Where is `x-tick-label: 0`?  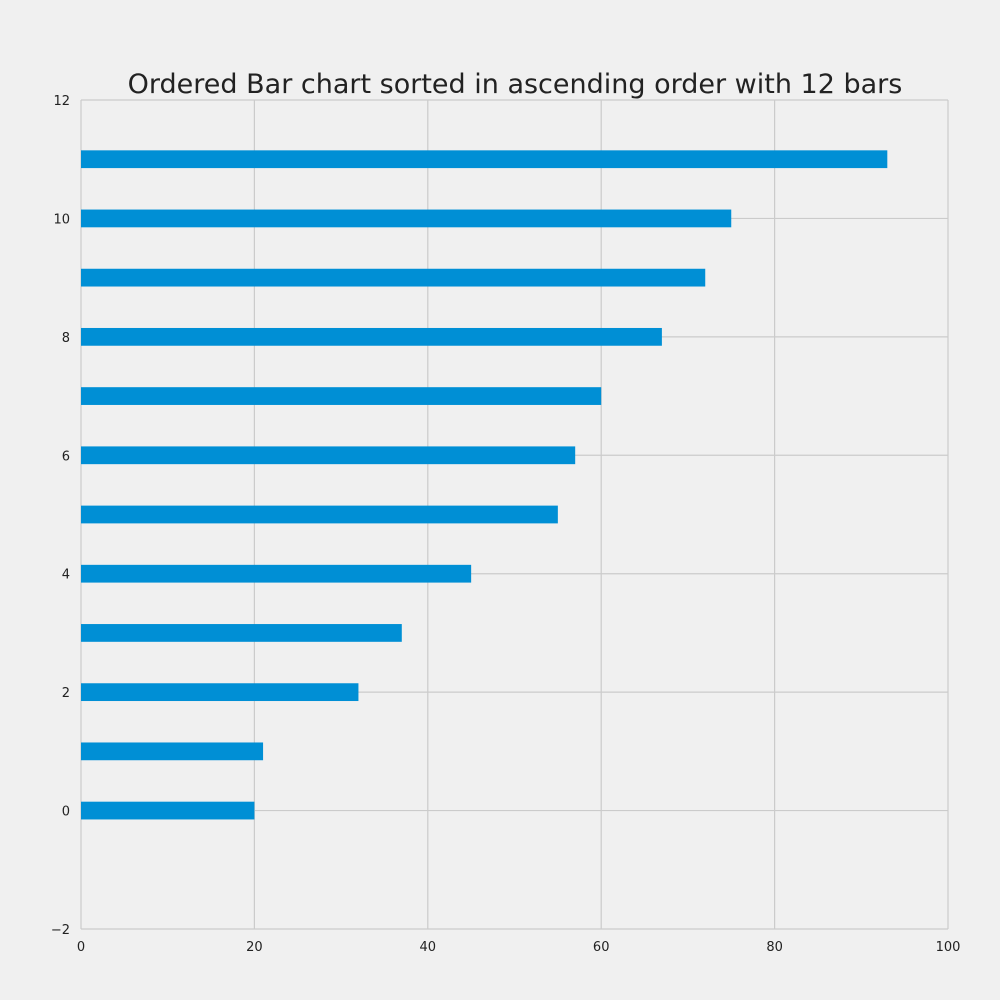
x-tick-label: 0 is located at coordinates (81, 947).